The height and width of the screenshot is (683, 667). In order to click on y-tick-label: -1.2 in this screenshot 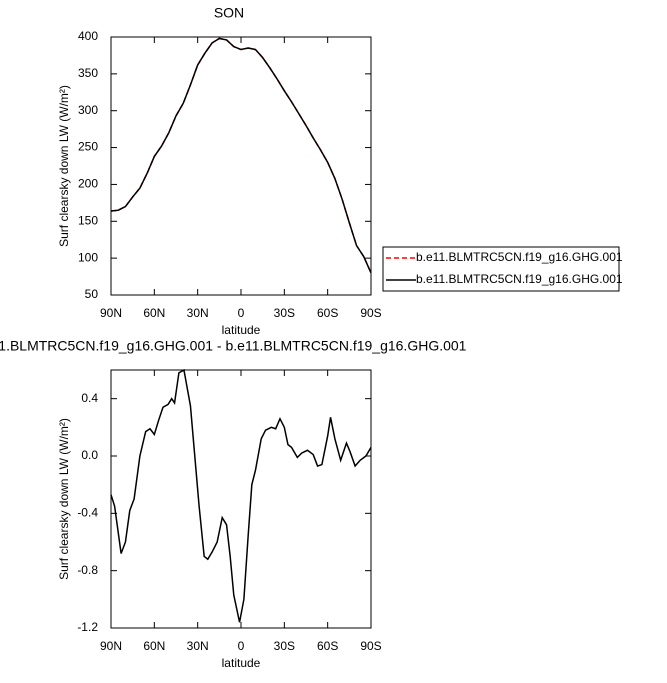, I will do `click(87, 627)`.